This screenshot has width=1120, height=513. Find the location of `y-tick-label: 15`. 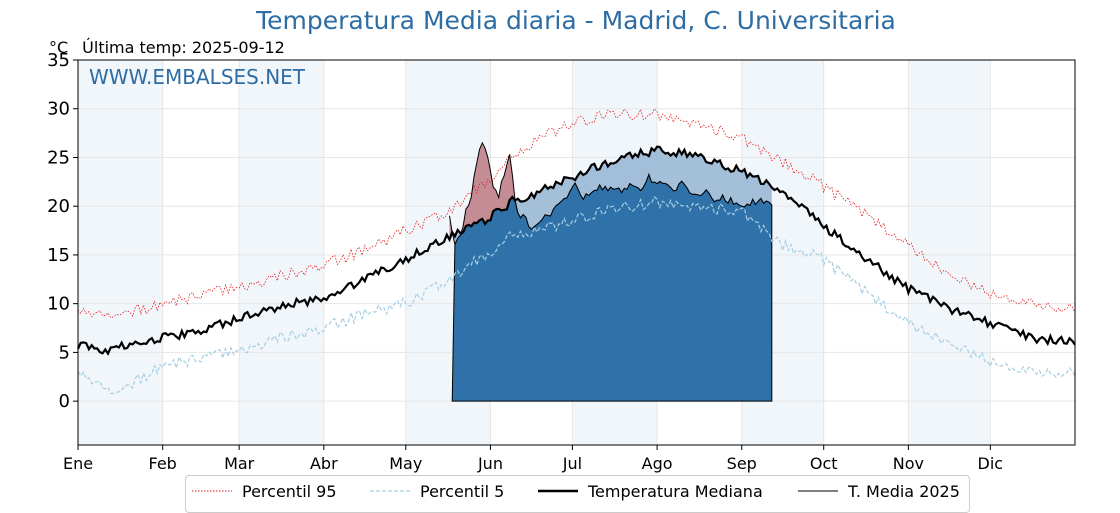

y-tick-label: 15 is located at coordinates (58, 255).